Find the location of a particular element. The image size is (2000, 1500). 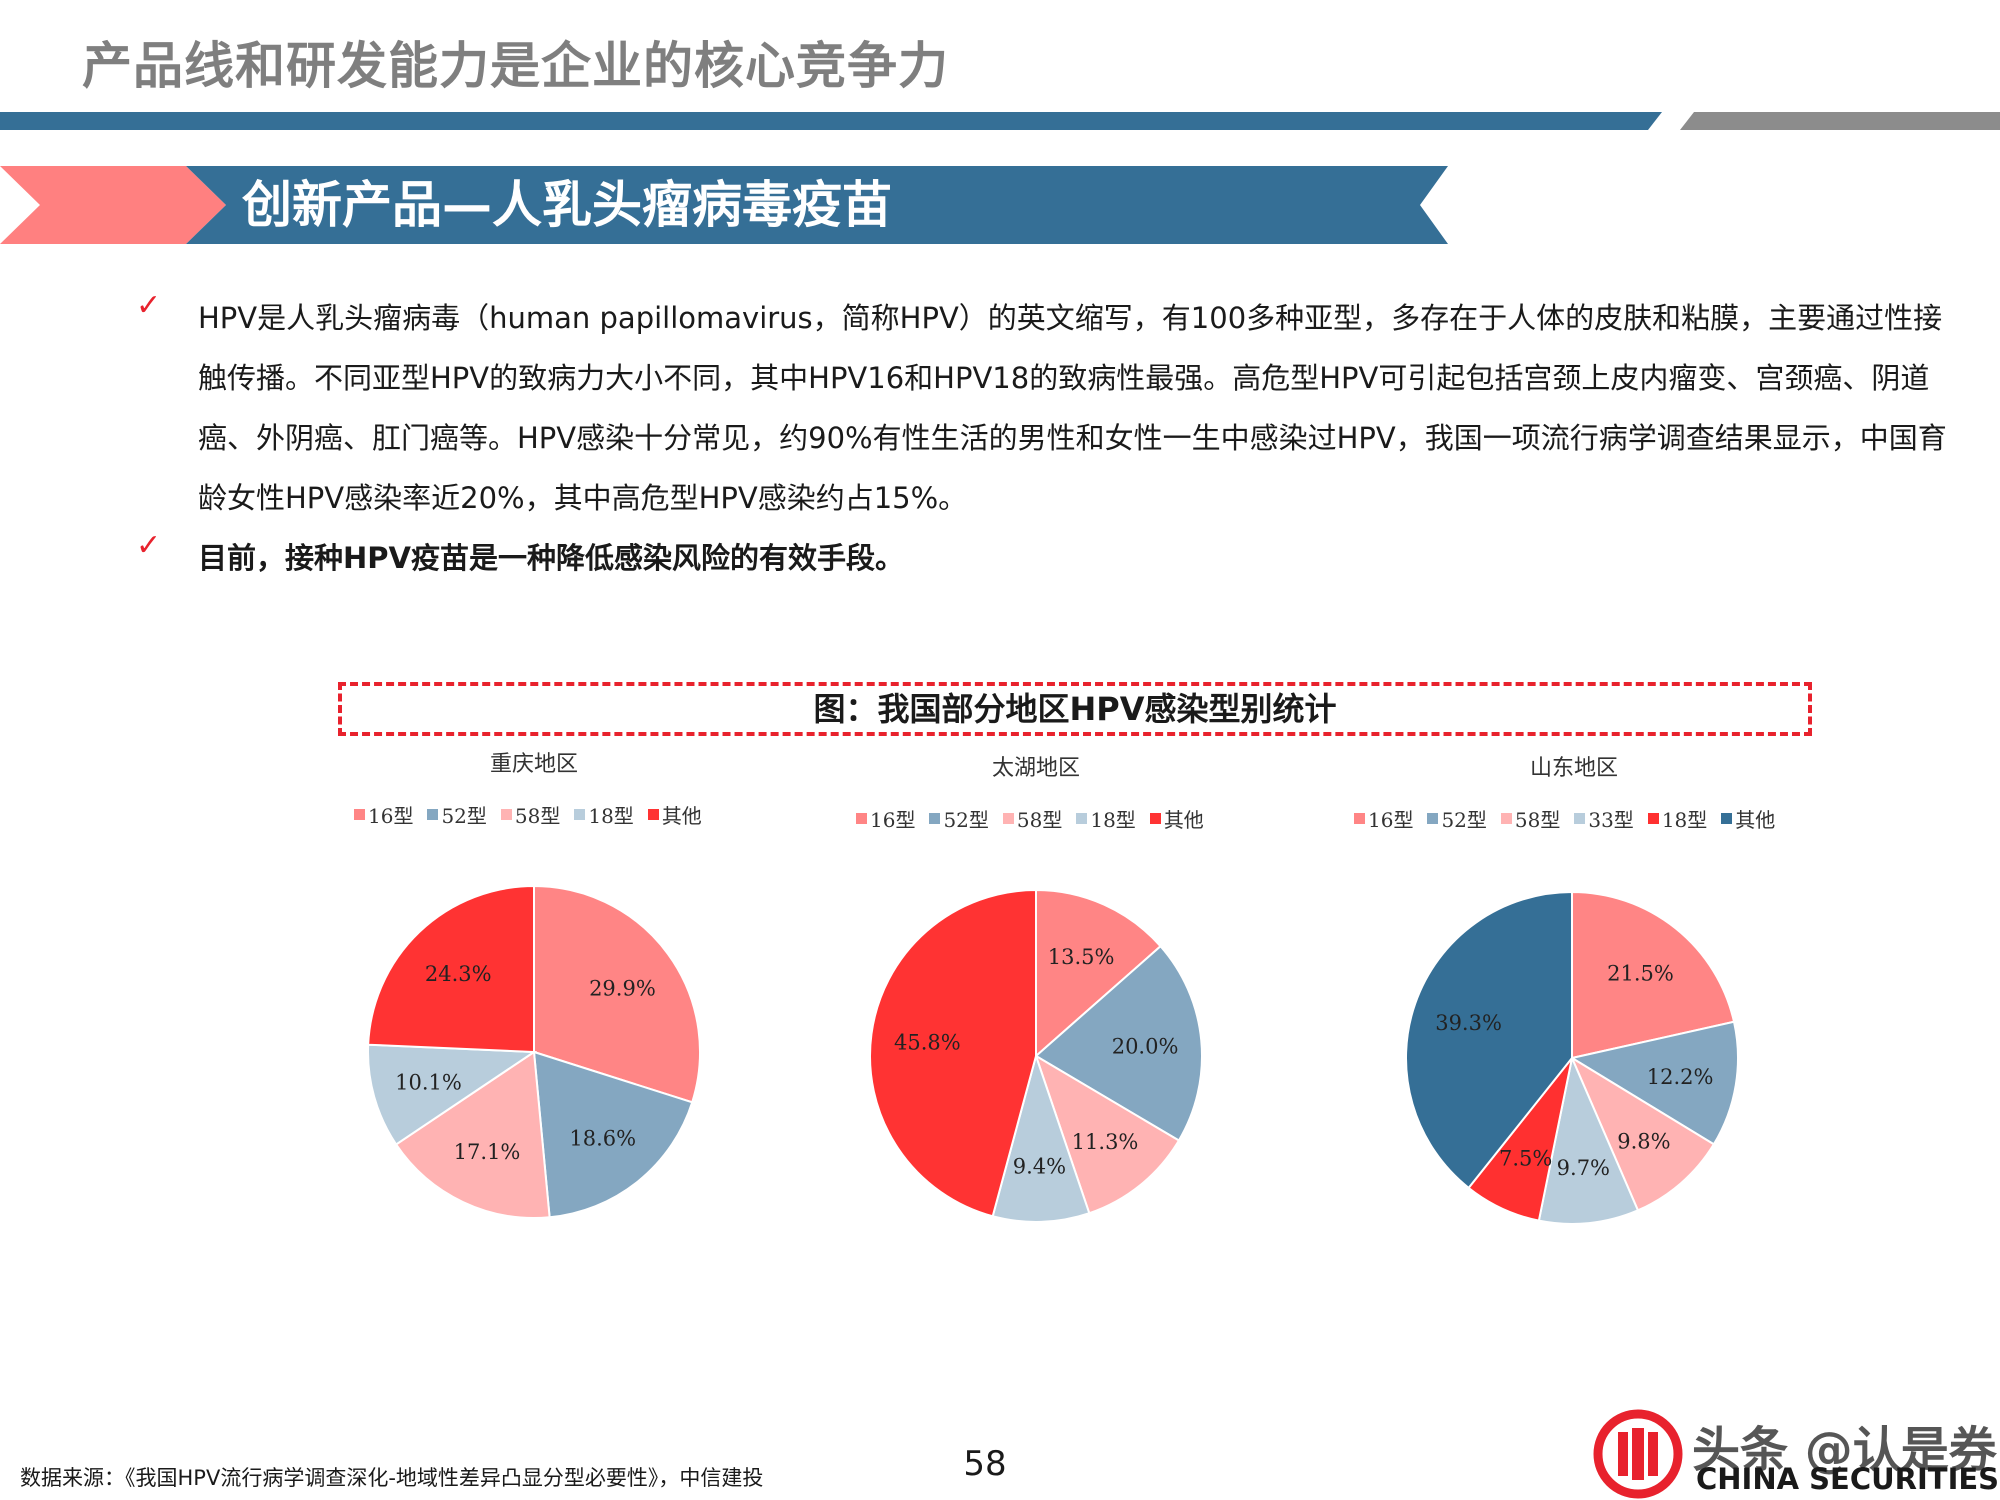

header-rule-blue is located at coordinates (831, 121).